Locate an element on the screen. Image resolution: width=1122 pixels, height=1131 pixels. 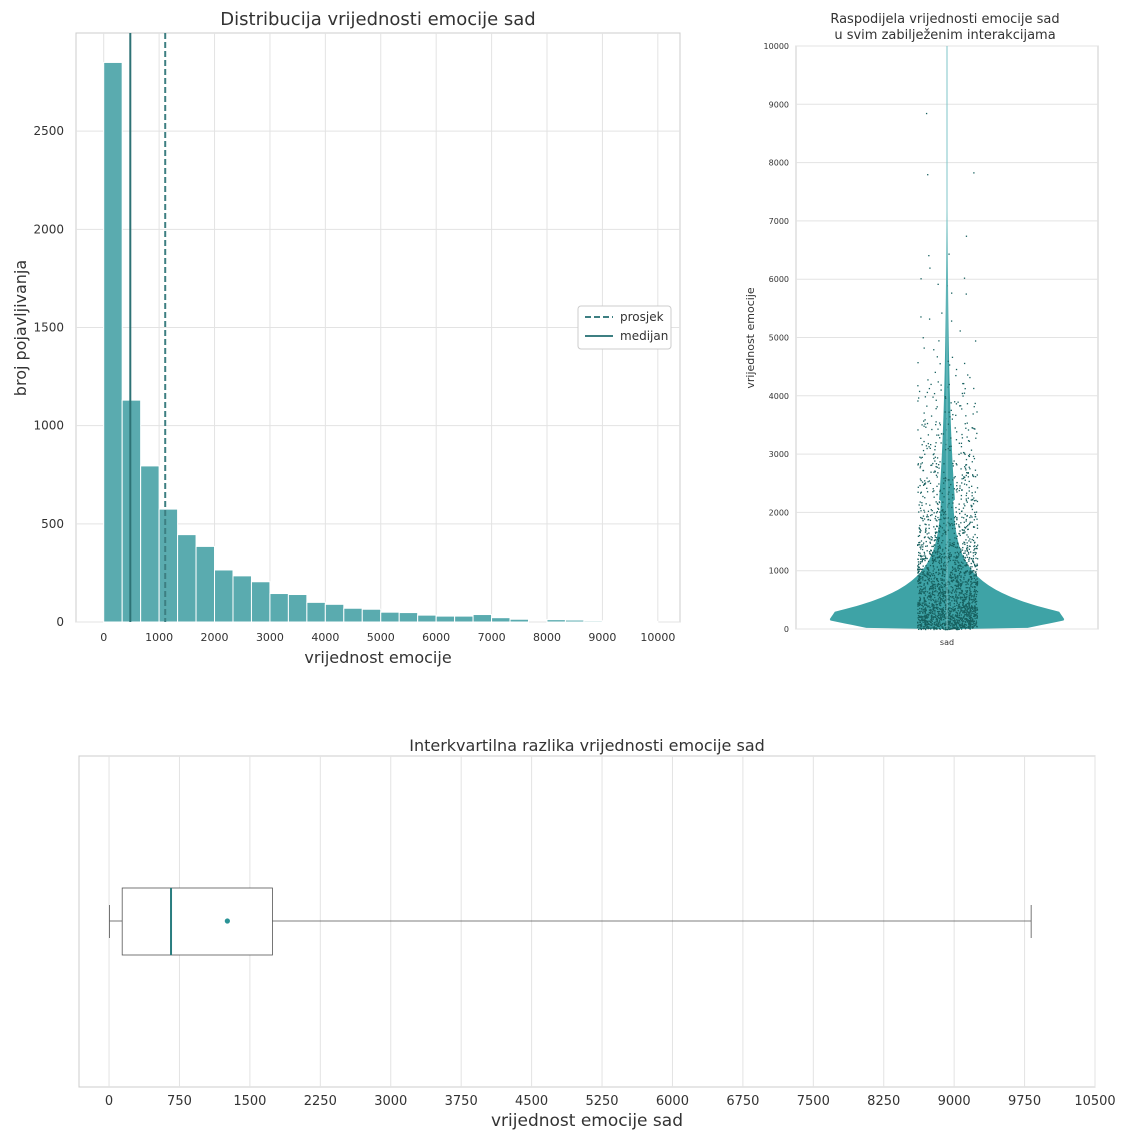
histogram-title: Distribucija vrijednosti emocije sad is located at coordinates (377, 19).